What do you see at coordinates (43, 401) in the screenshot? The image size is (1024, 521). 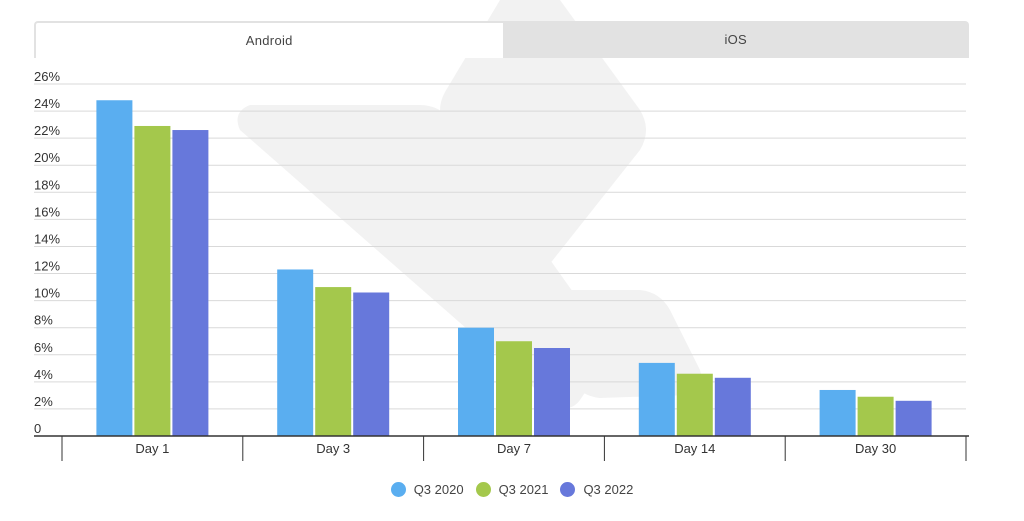 I see `y-tick-label: 2%` at bounding box center [43, 401].